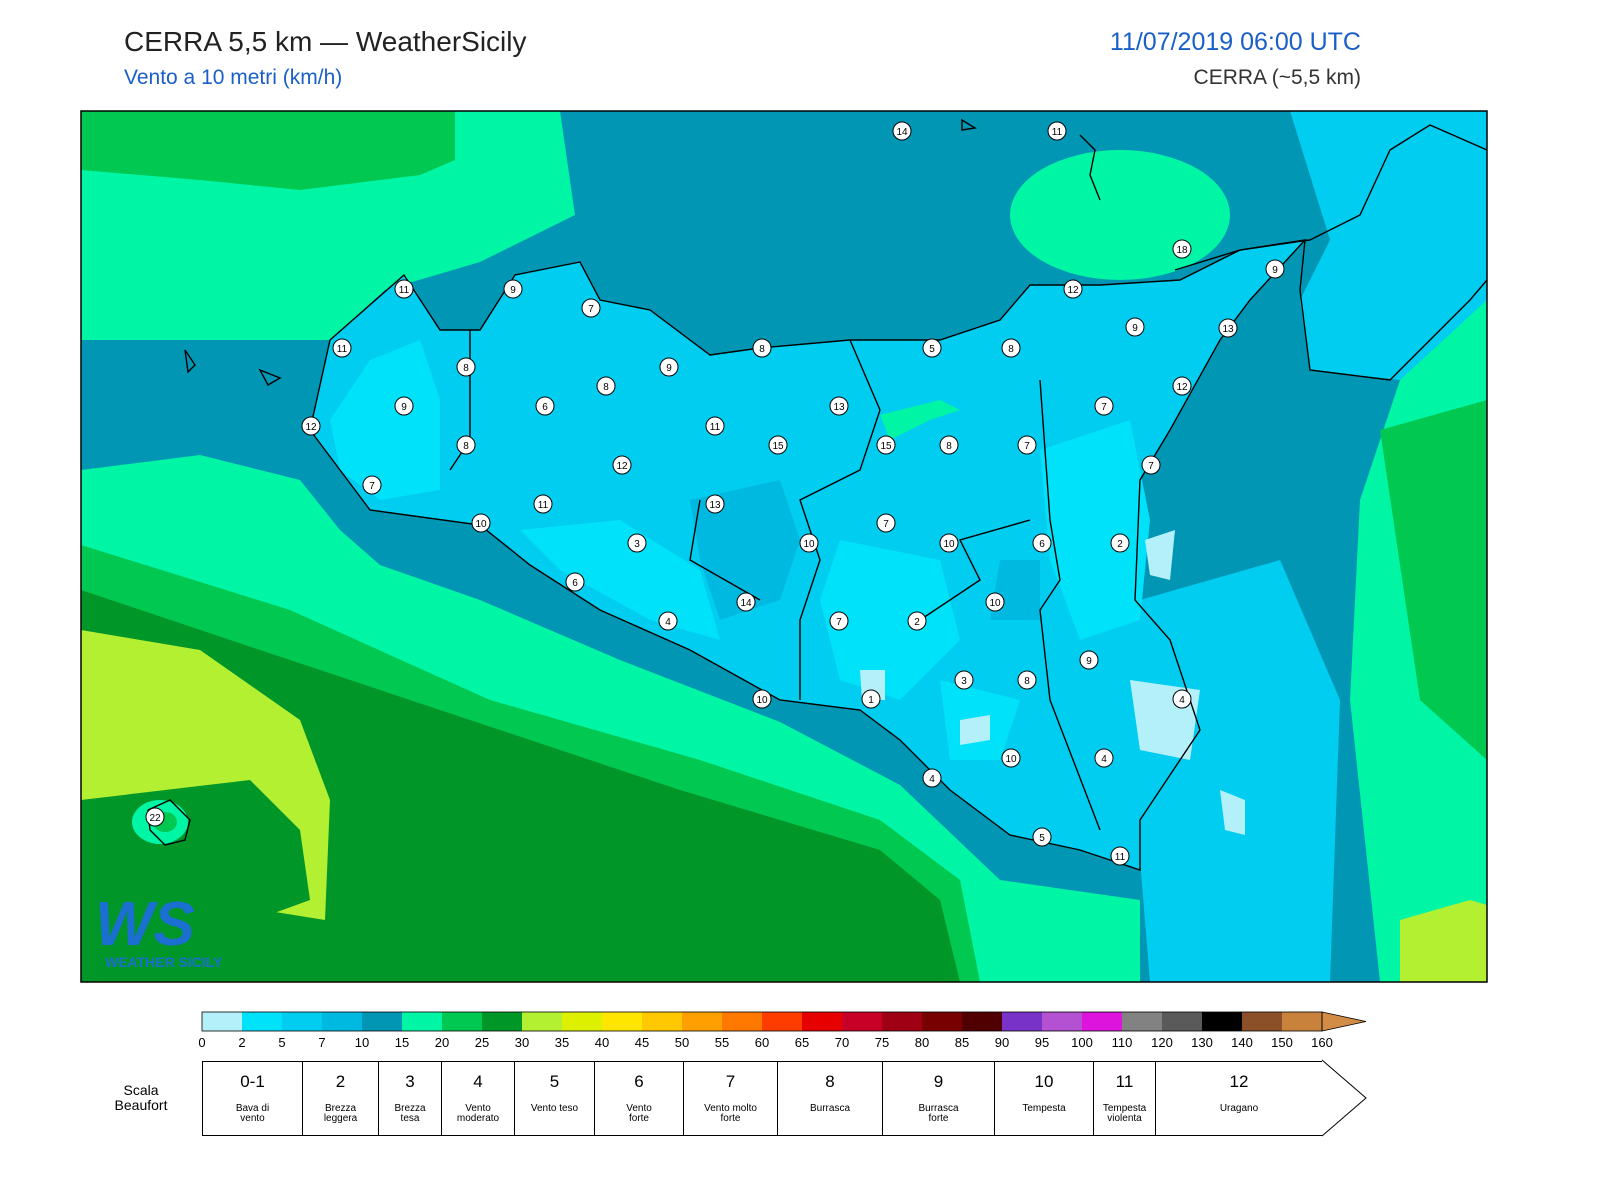 The height and width of the screenshot is (1200, 1600). What do you see at coordinates (938, 1098) in the screenshot?
I see `beaufort-level: 9 Burrasca forte` at bounding box center [938, 1098].